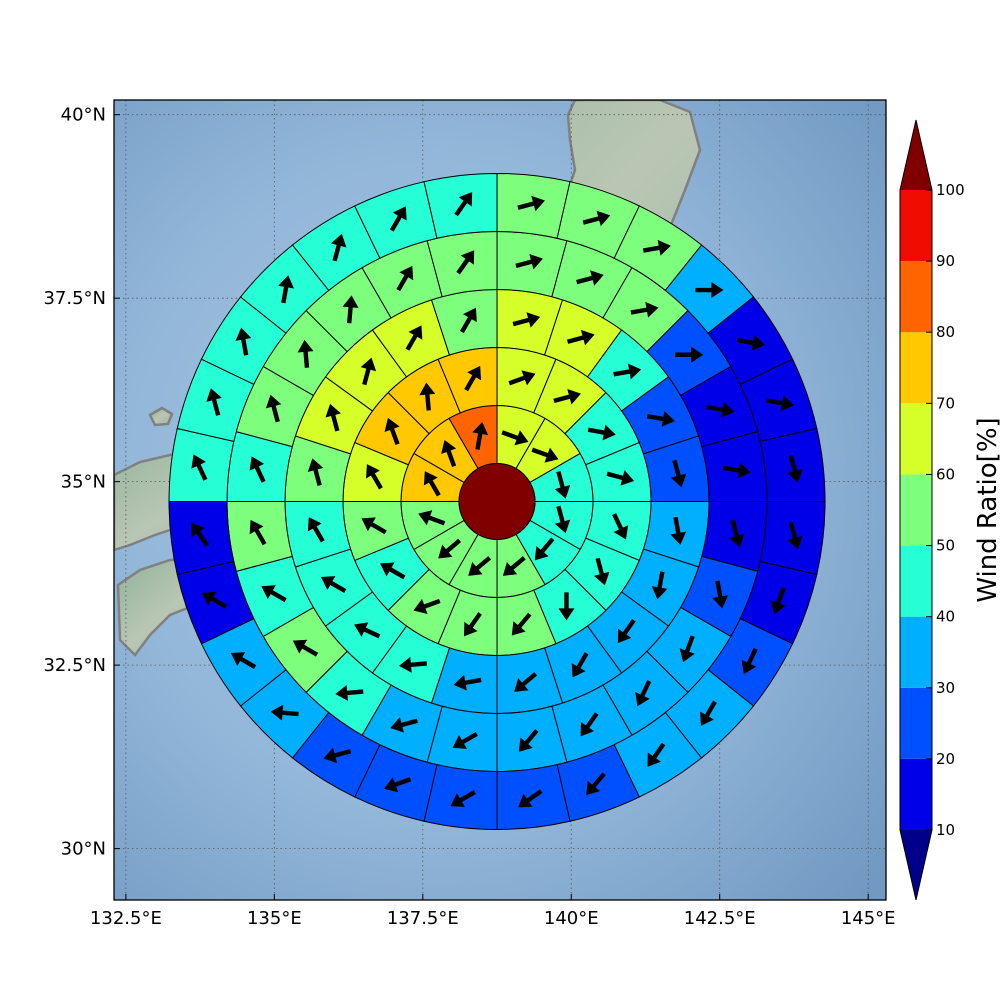 This screenshot has width=1000, height=1000. Describe the element at coordinates (83, 115) in the screenshot. I see `y-tick-label: 40°N` at that location.